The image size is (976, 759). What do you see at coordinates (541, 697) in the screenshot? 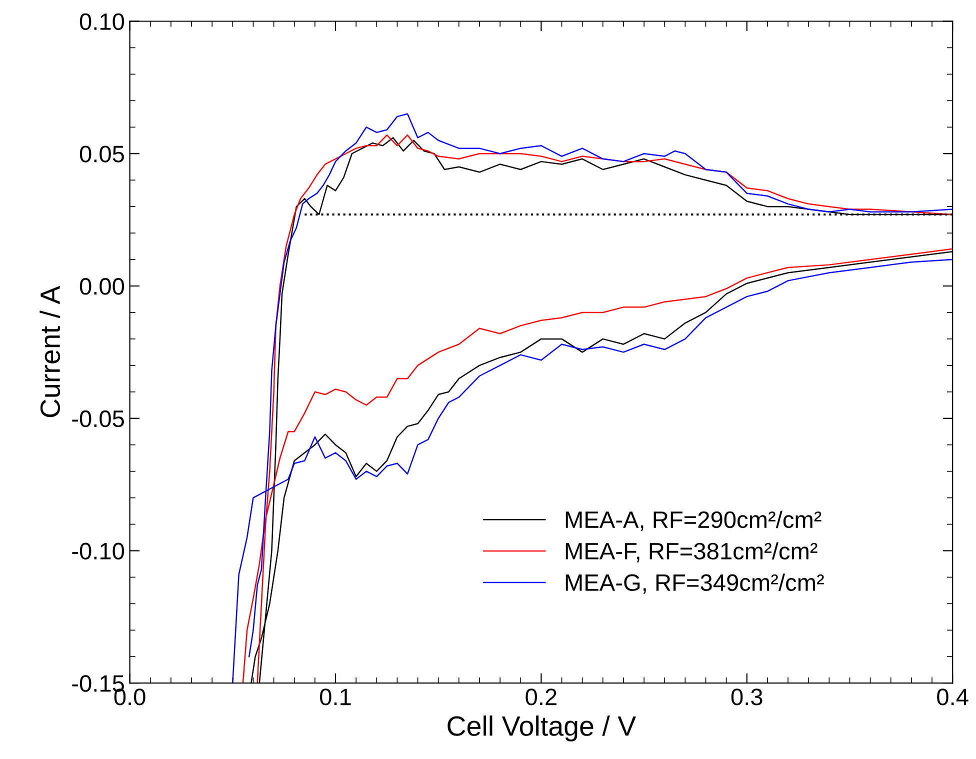
I see `x-tick-label: 0.2` at bounding box center [541, 697].